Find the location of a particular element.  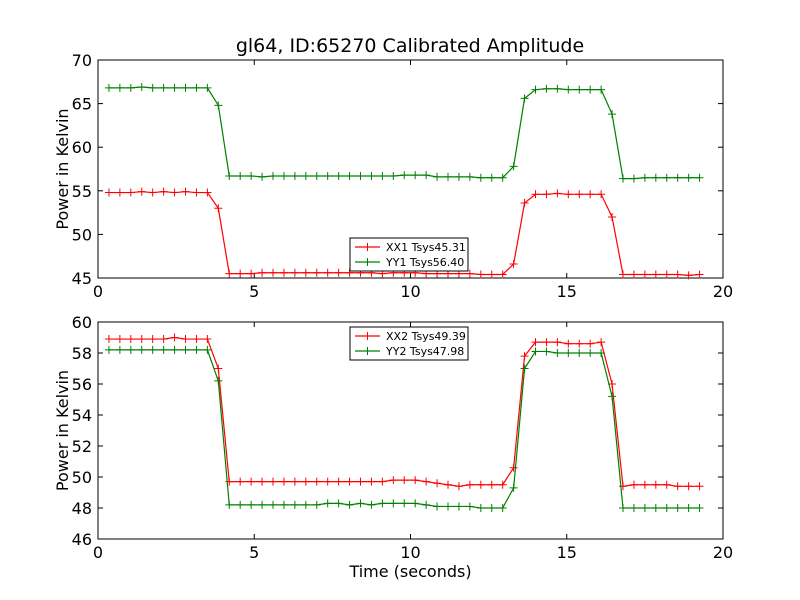

y-tick-label: 54 is located at coordinates (82, 415).